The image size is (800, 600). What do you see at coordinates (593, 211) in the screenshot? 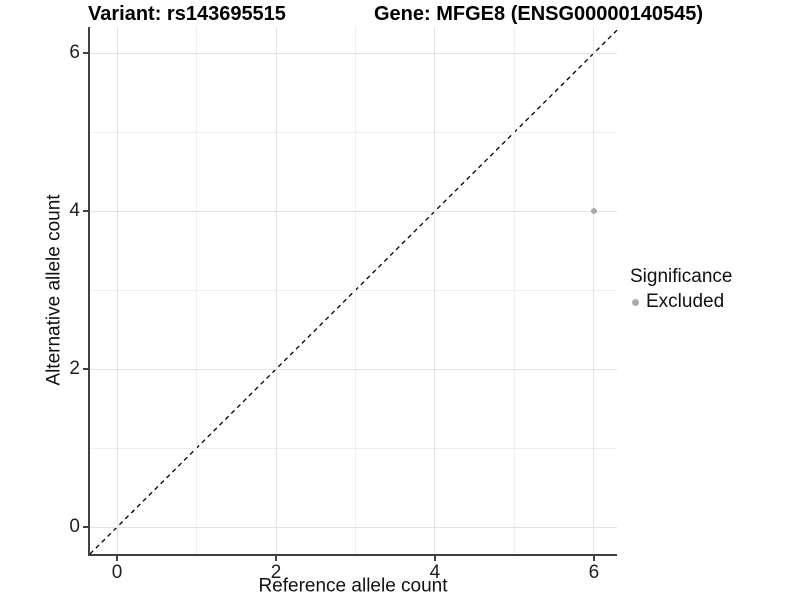
I see `data-point` at bounding box center [593, 211].